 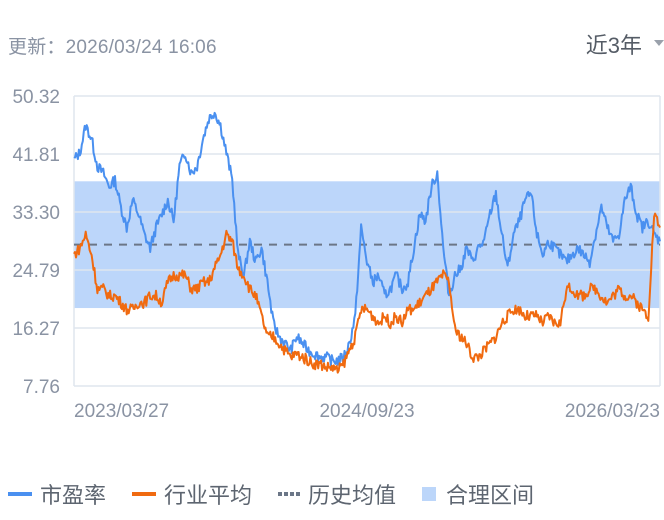 I want to click on x-axis-labels: 2023/03/27 2024/09/23 2026/03/23, so click(x=367, y=411).